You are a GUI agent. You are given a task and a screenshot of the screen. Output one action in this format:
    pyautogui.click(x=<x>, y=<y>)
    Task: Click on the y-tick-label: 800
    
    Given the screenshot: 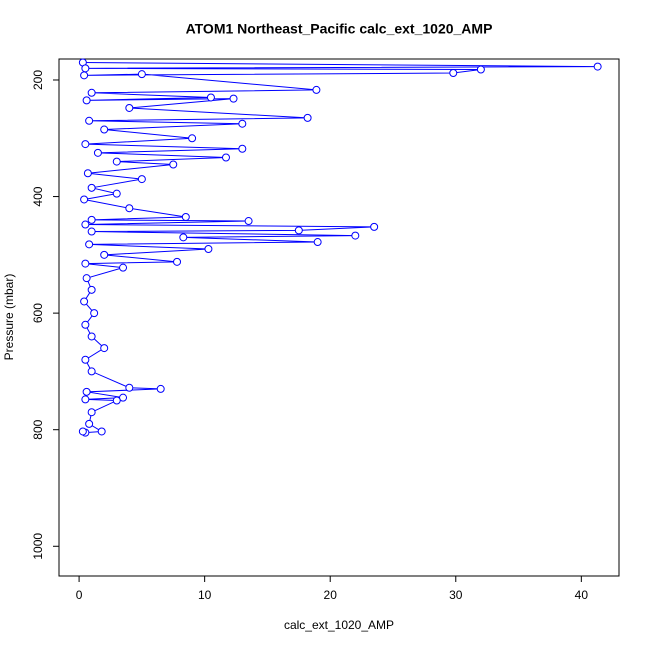 What is the action you would take?
    pyautogui.click(x=38, y=429)
    